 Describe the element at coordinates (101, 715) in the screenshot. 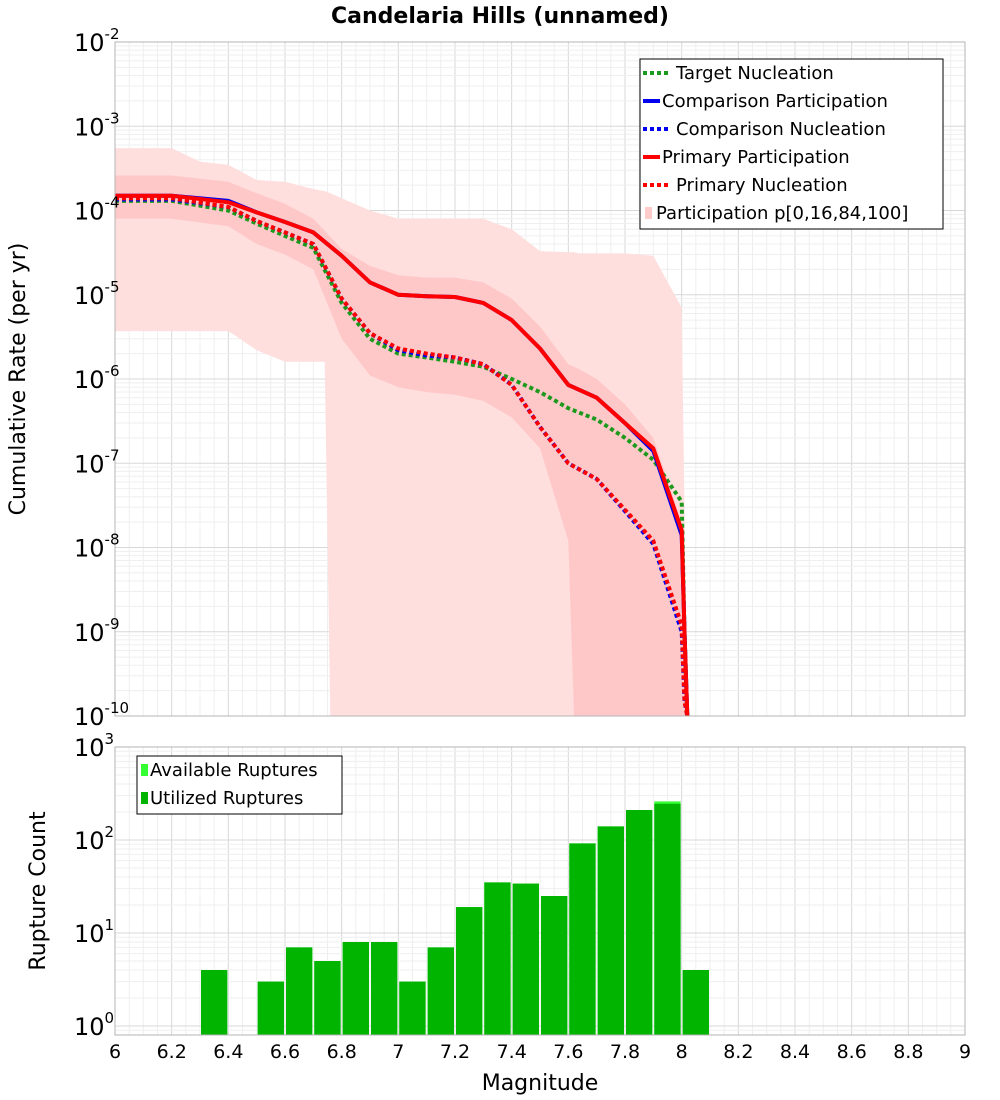

I see `y-tick-label: 10⁻¹⁰` at that location.